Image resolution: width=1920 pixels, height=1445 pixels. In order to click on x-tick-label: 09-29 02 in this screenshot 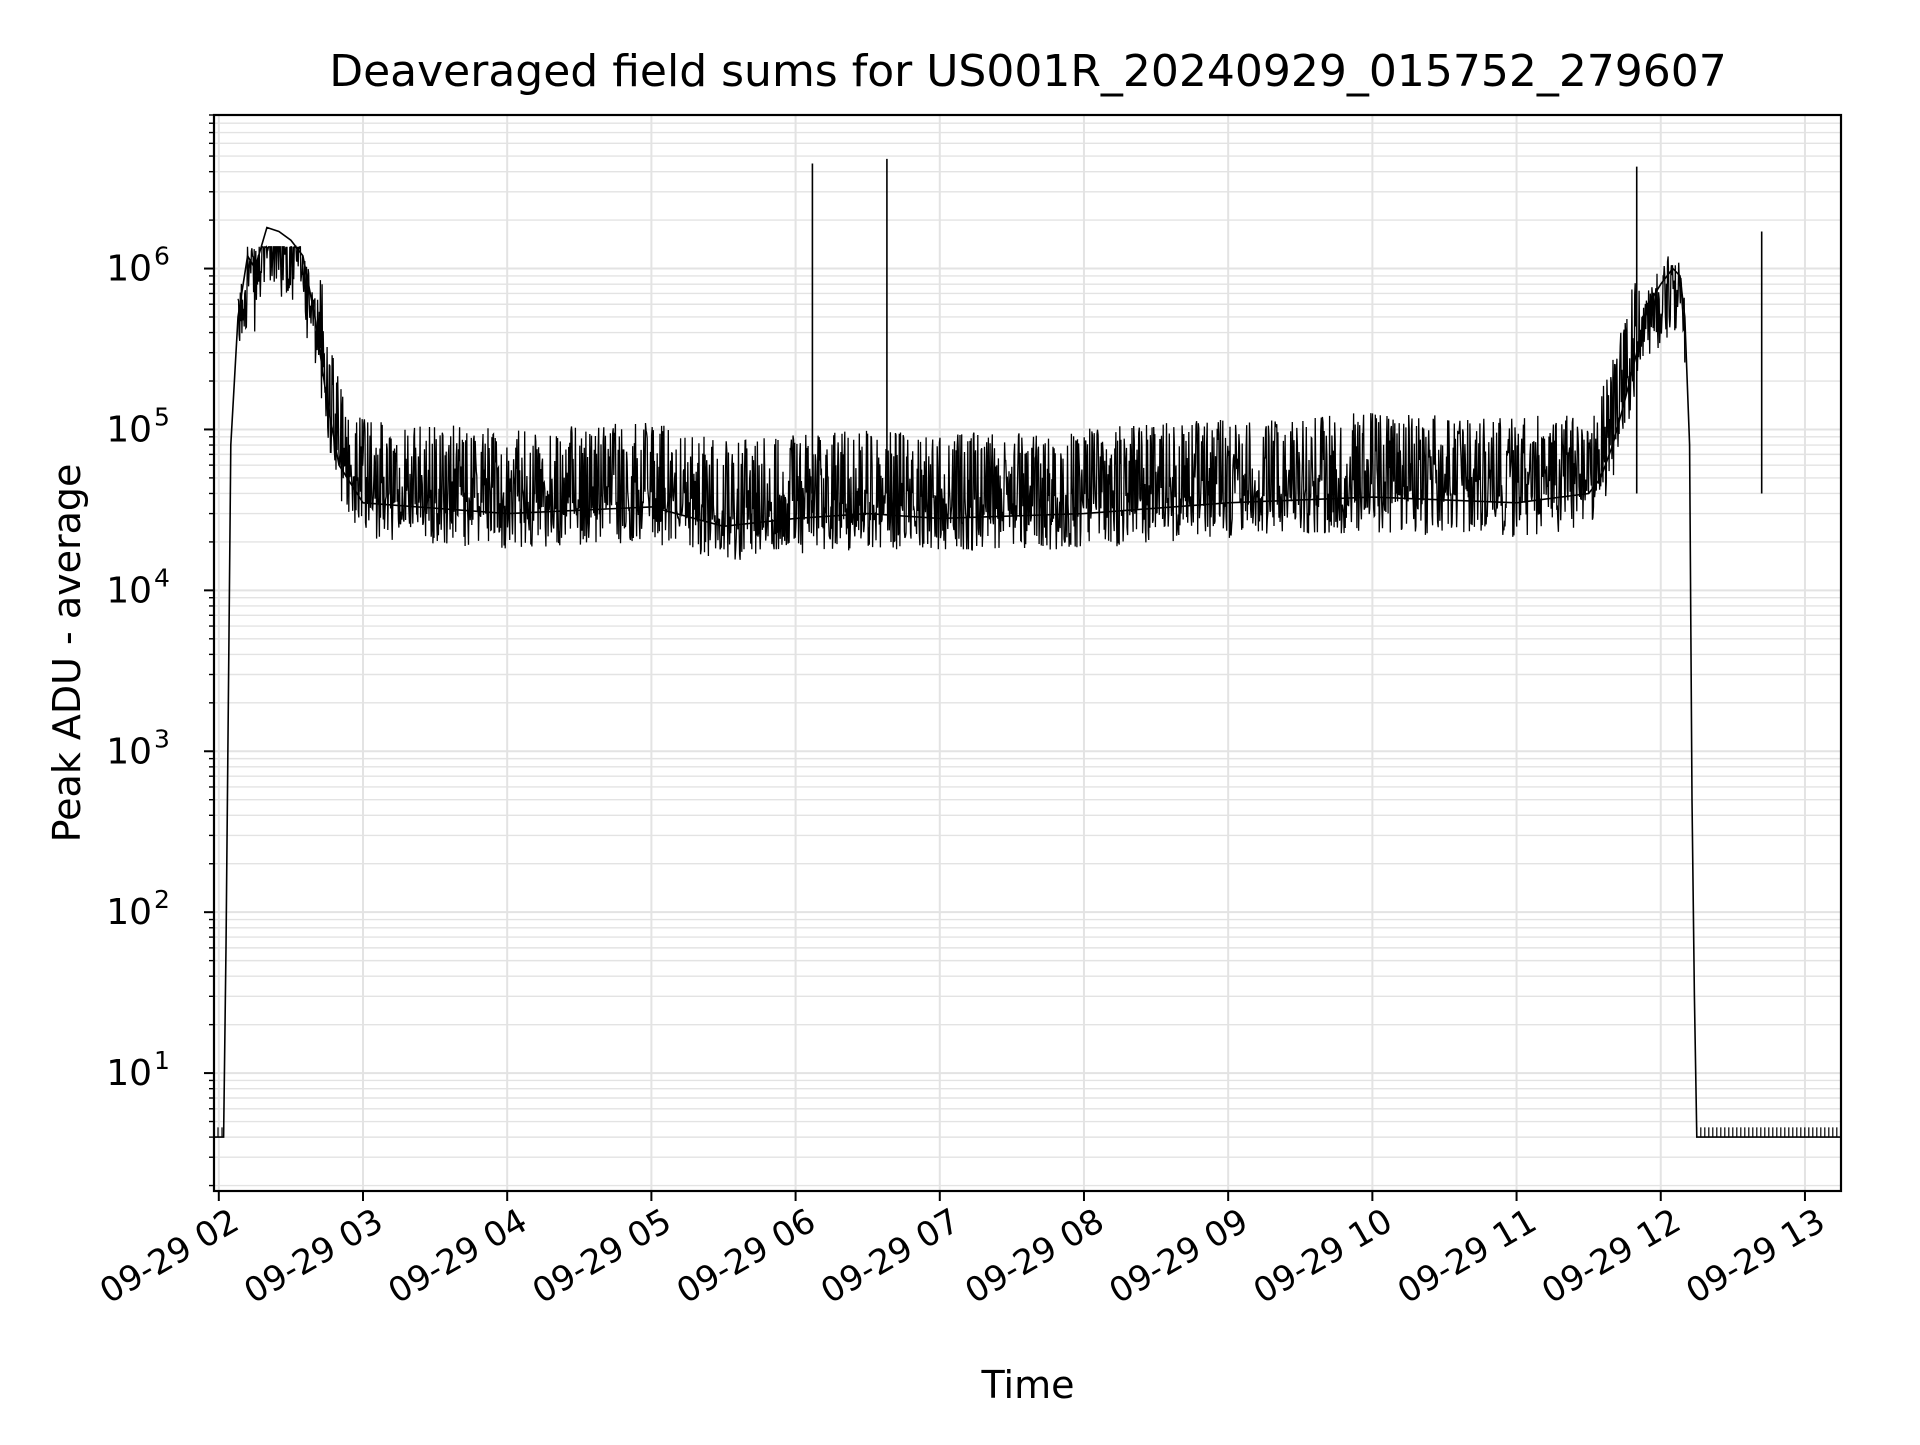, I will do `click(169, 1256)`.